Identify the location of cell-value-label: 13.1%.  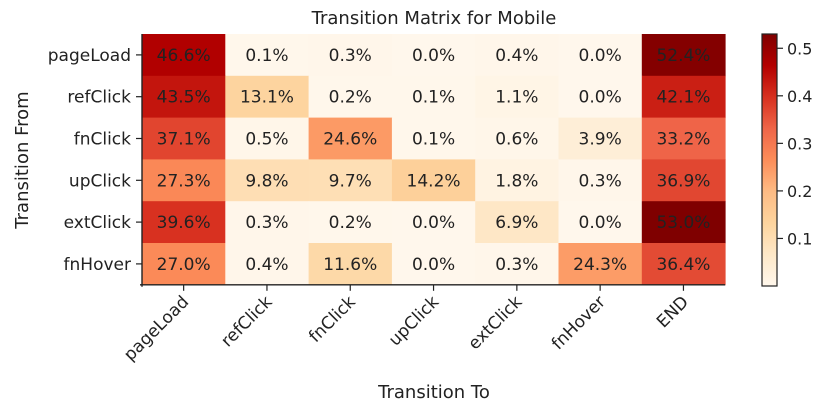
(267, 98).